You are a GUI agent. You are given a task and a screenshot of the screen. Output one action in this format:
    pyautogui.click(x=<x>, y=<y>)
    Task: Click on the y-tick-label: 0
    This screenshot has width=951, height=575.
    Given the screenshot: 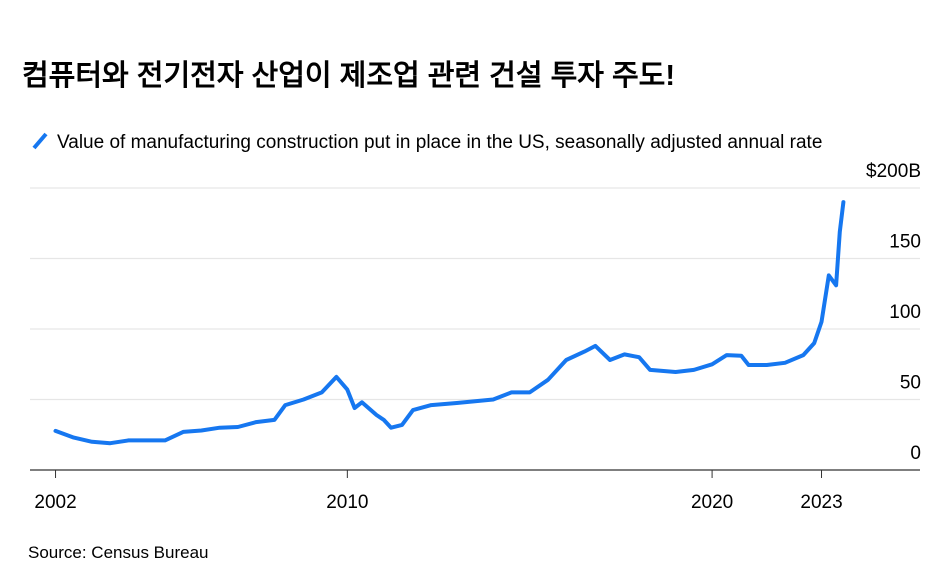 What is the action you would take?
    pyautogui.click(x=915, y=453)
    